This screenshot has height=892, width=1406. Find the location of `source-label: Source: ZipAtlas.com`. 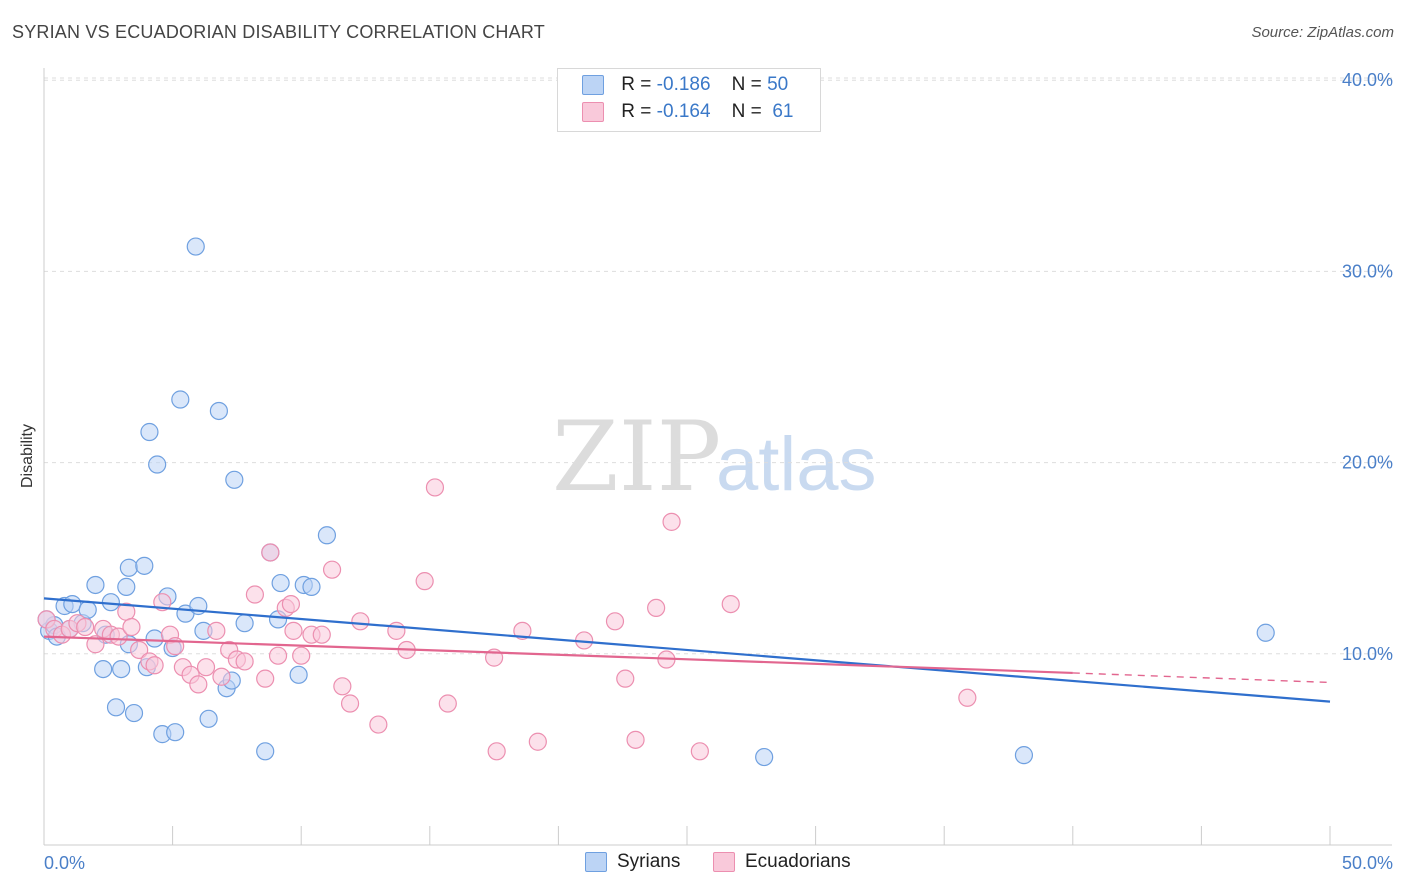

source-label: Source: ZipAtlas.com is located at coordinates (1322, 32).